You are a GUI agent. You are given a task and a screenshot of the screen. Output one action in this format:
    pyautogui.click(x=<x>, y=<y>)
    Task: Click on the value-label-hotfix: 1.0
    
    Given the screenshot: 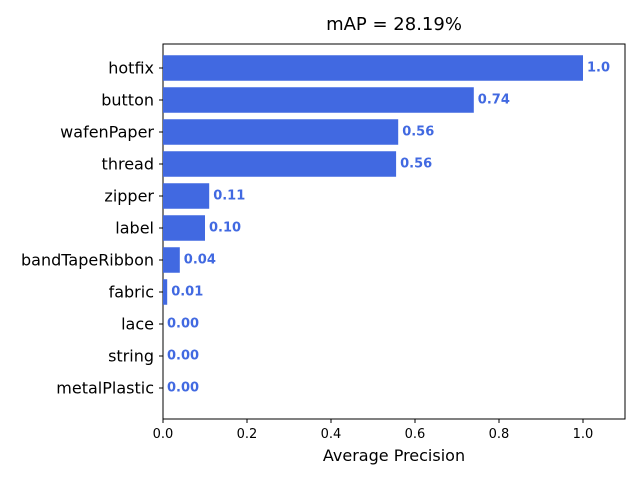 What is the action you would take?
    pyautogui.click(x=598, y=68)
    